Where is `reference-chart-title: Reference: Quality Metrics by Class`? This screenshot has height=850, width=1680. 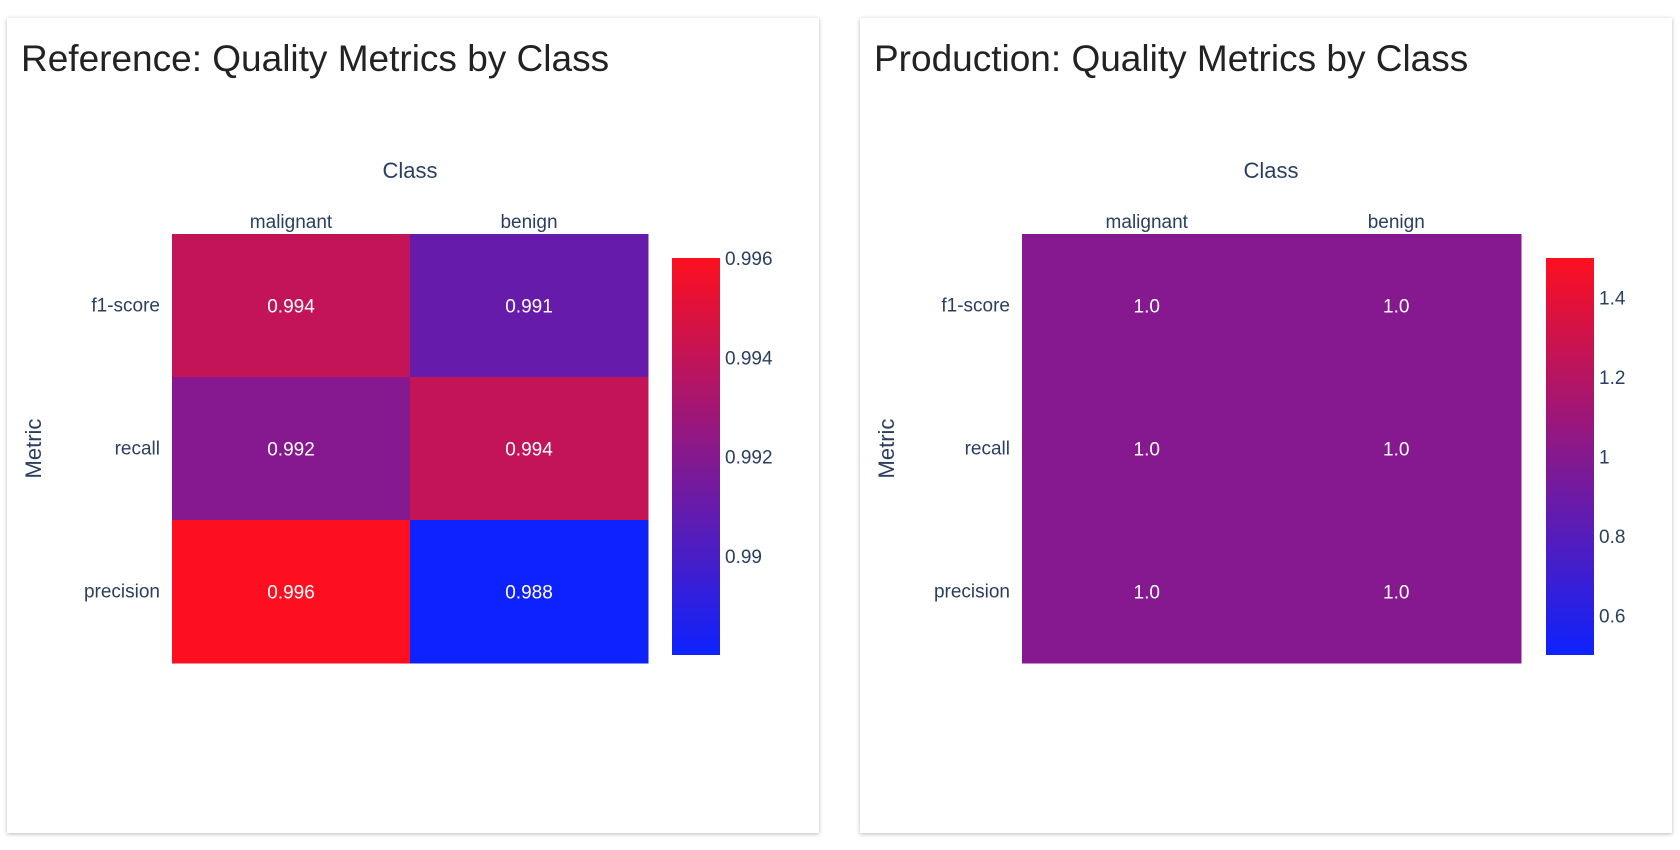
reference-chart-title: Reference: Quality Metrics by Class is located at coordinates (315, 58).